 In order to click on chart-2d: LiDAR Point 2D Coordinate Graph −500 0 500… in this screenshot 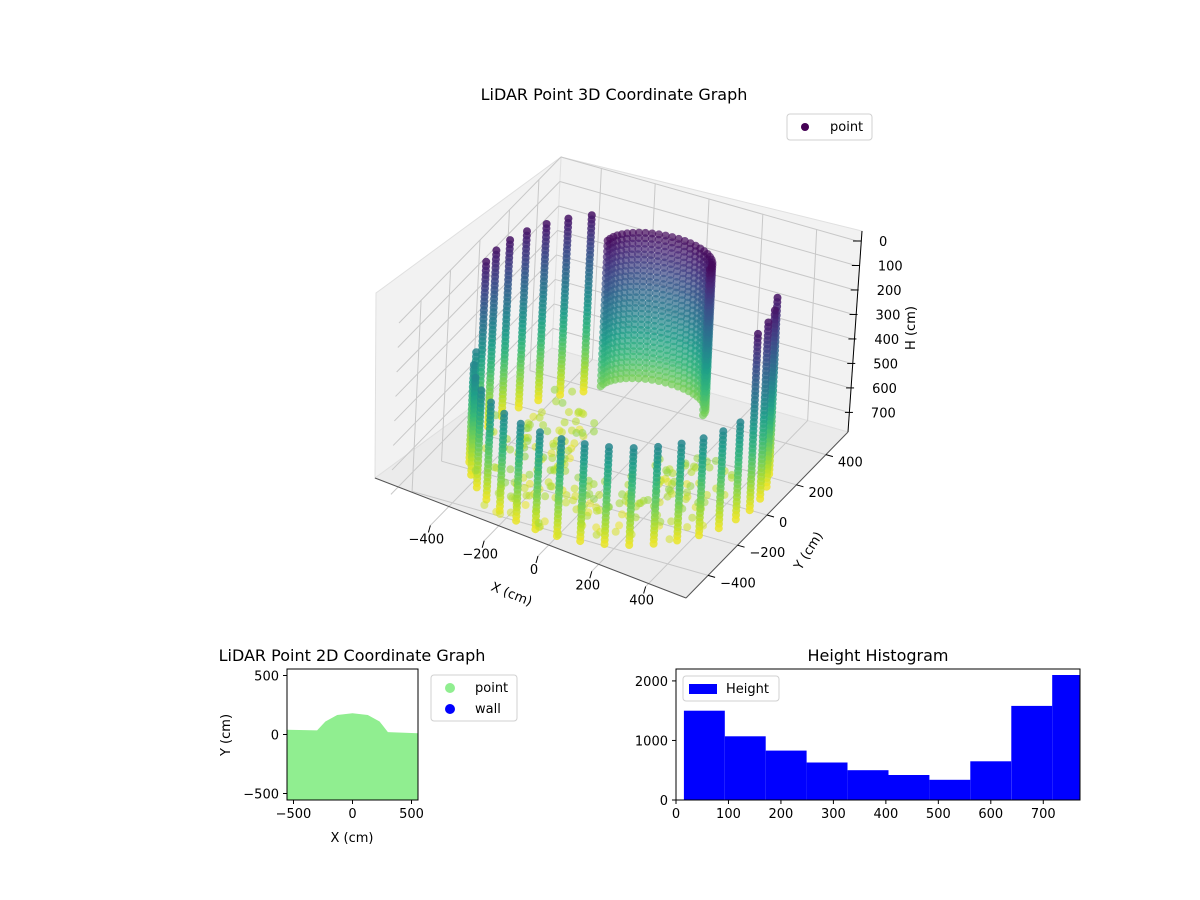, I will do `click(368, 746)`.